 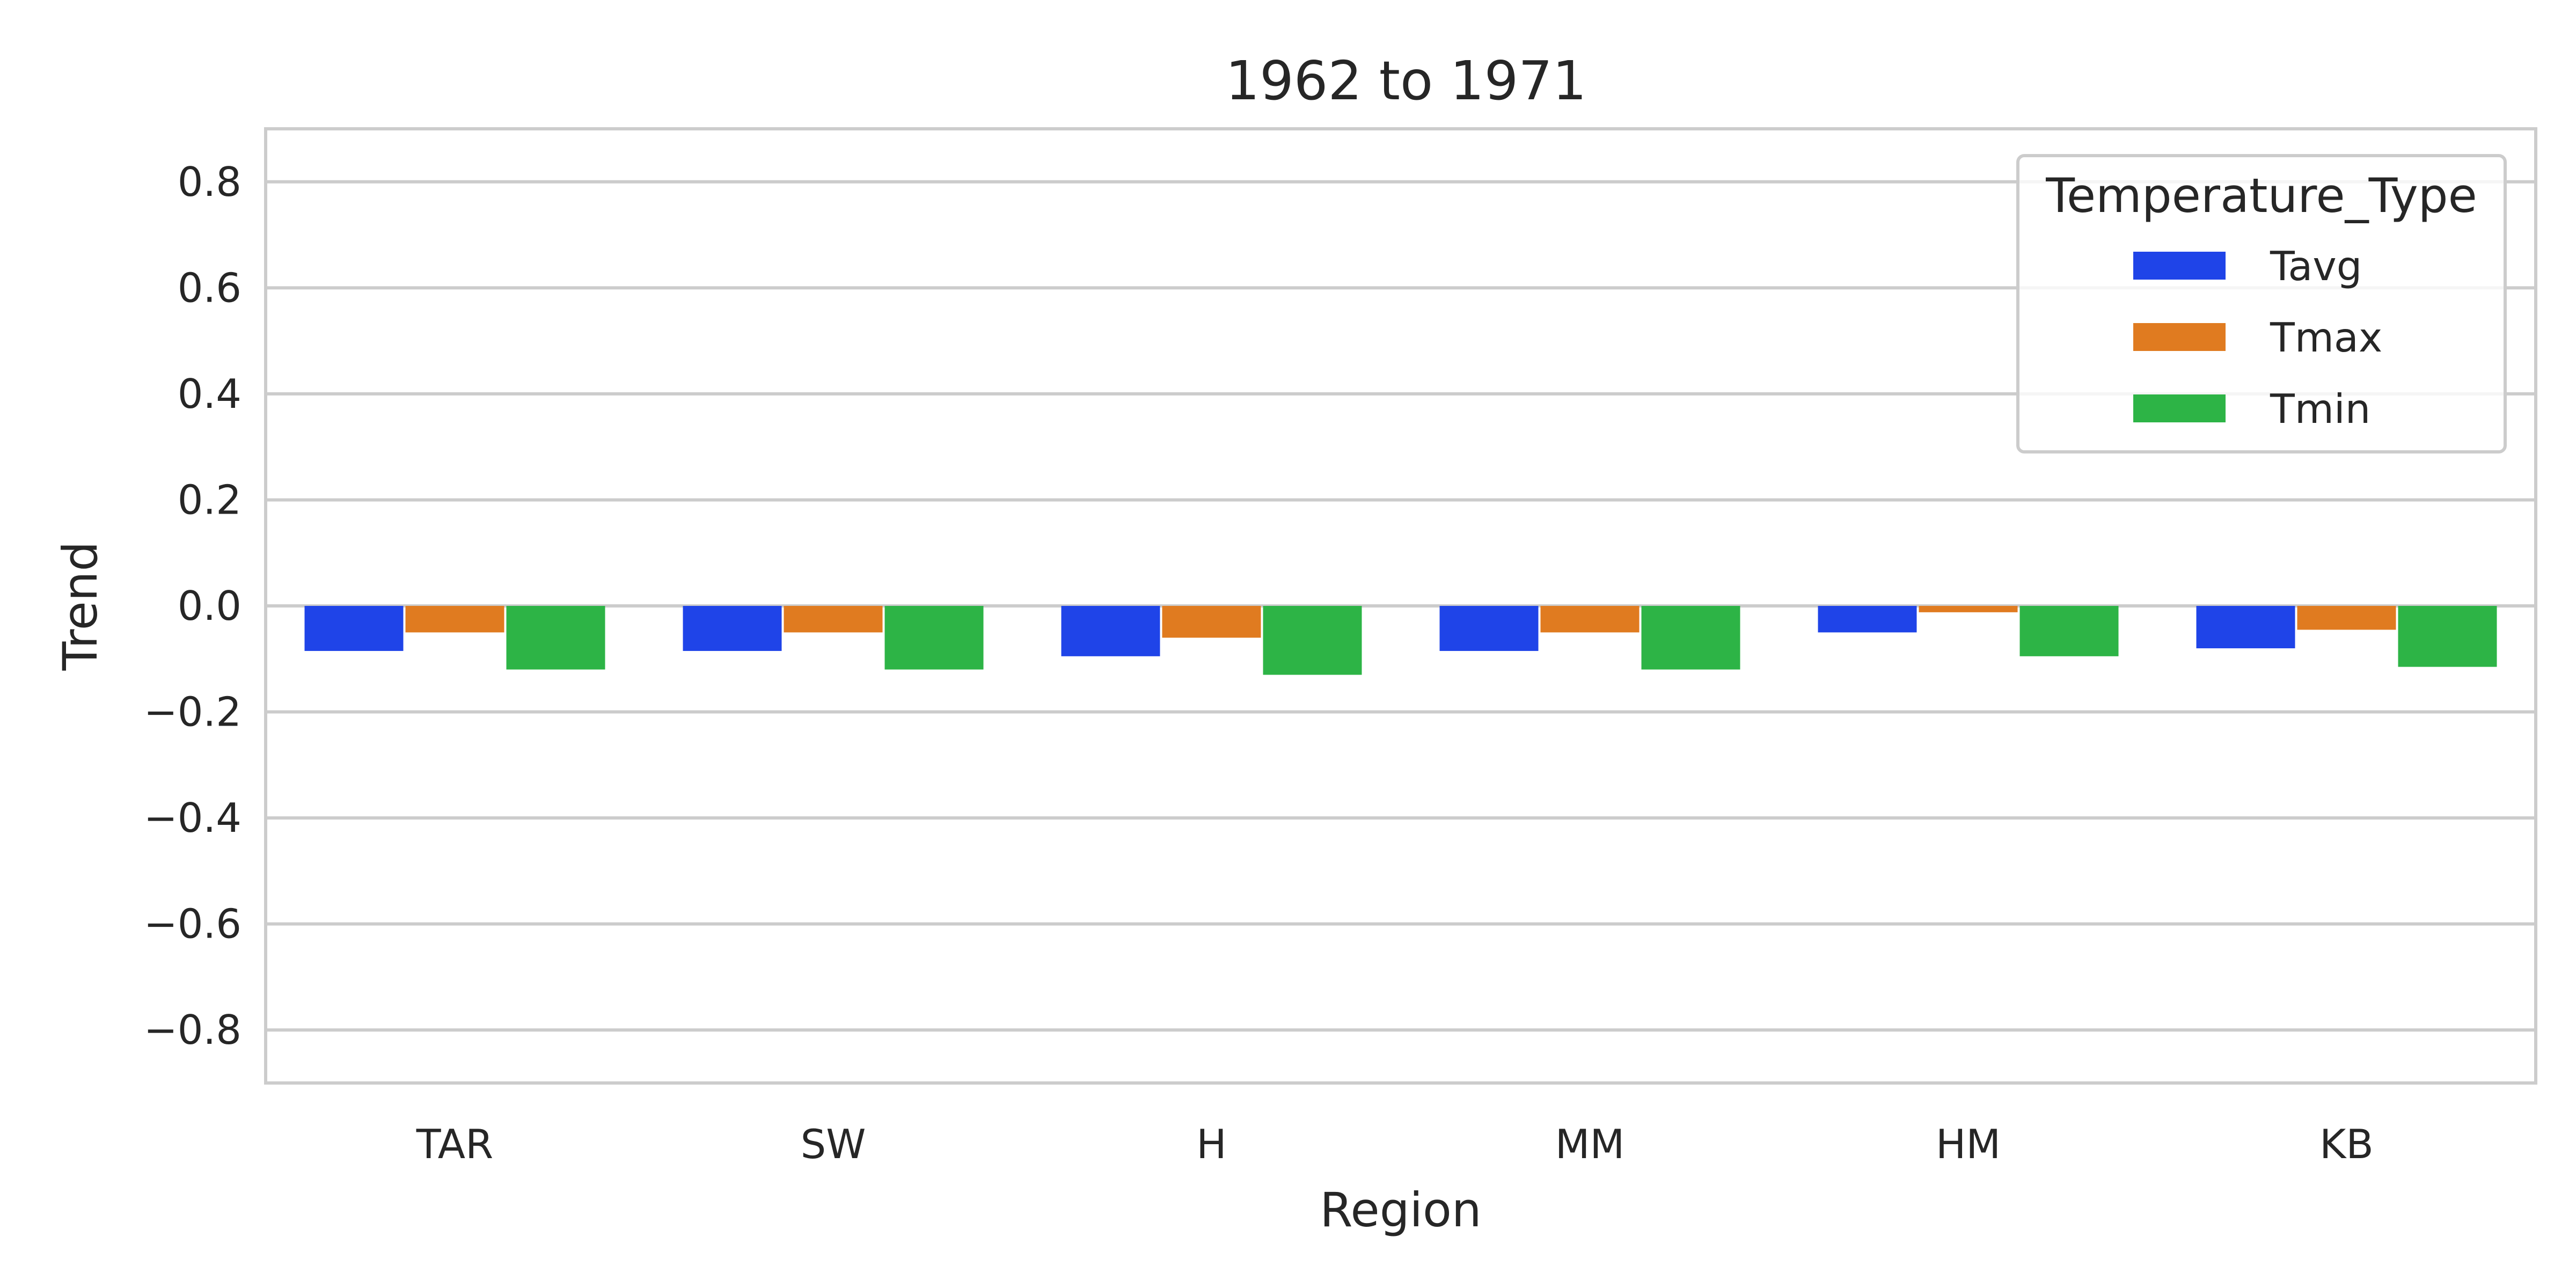 What do you see at coordinates (1690, 638) in the screenshot?
I see `bar-tmin-mm` at bounding box center [1690, 638].